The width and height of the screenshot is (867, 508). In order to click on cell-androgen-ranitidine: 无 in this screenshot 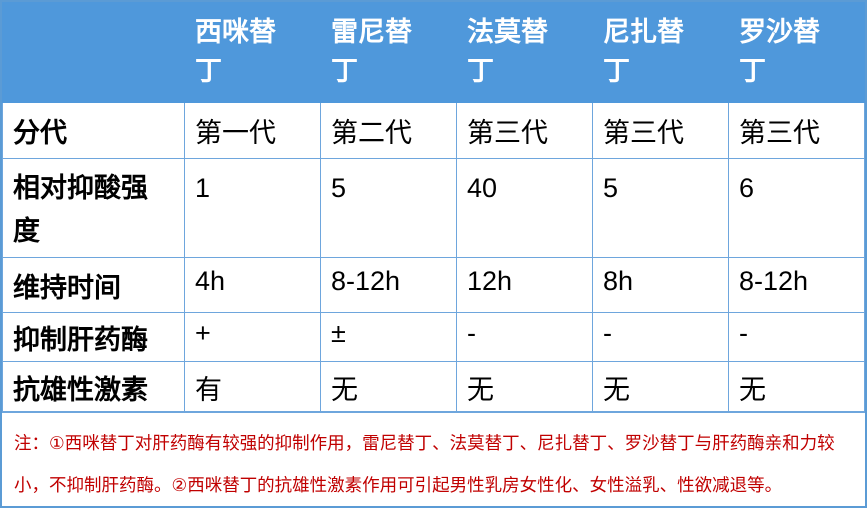, I will do `click(388, 387)`.